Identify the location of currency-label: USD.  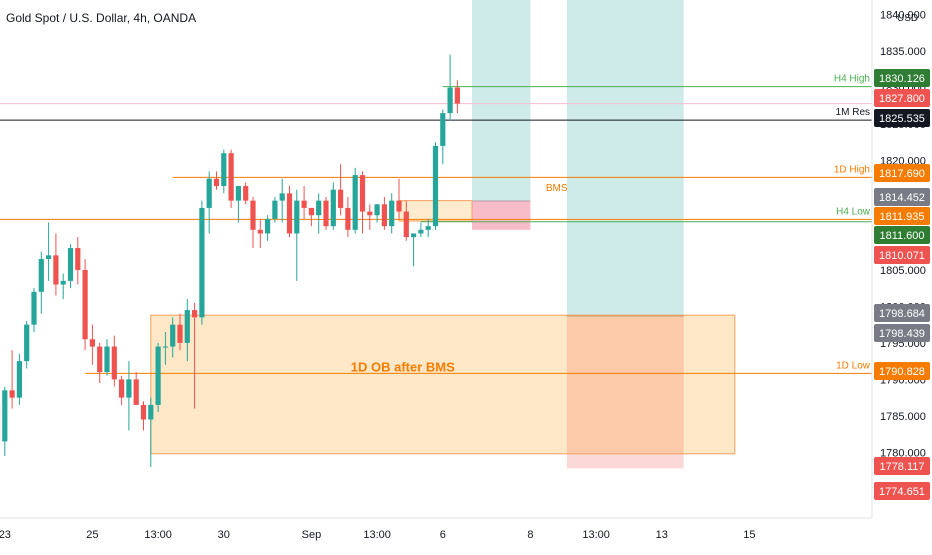
(907, 18).